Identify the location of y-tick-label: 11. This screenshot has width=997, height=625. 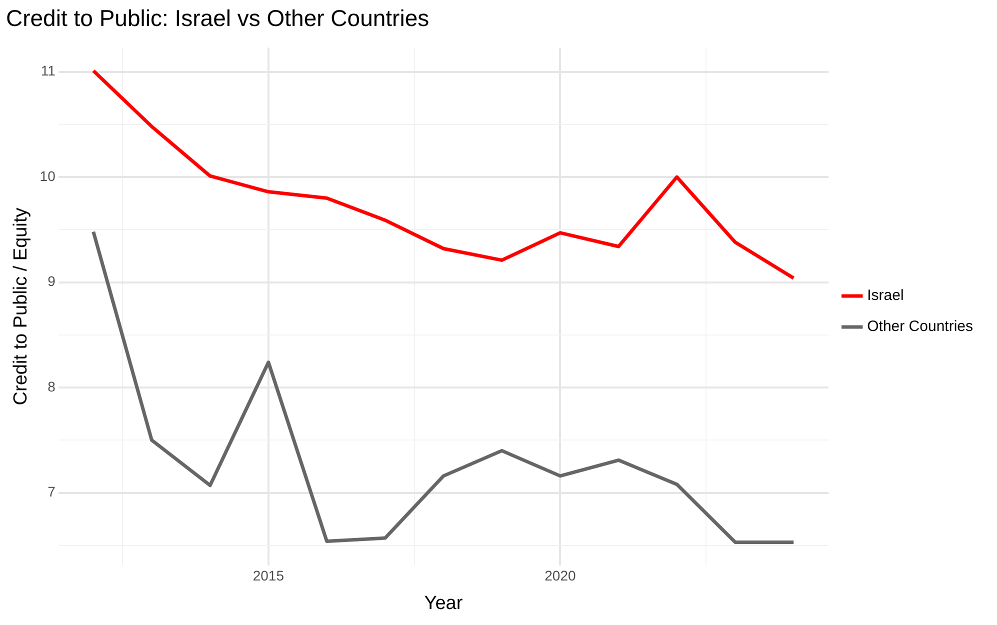
(48, 70).